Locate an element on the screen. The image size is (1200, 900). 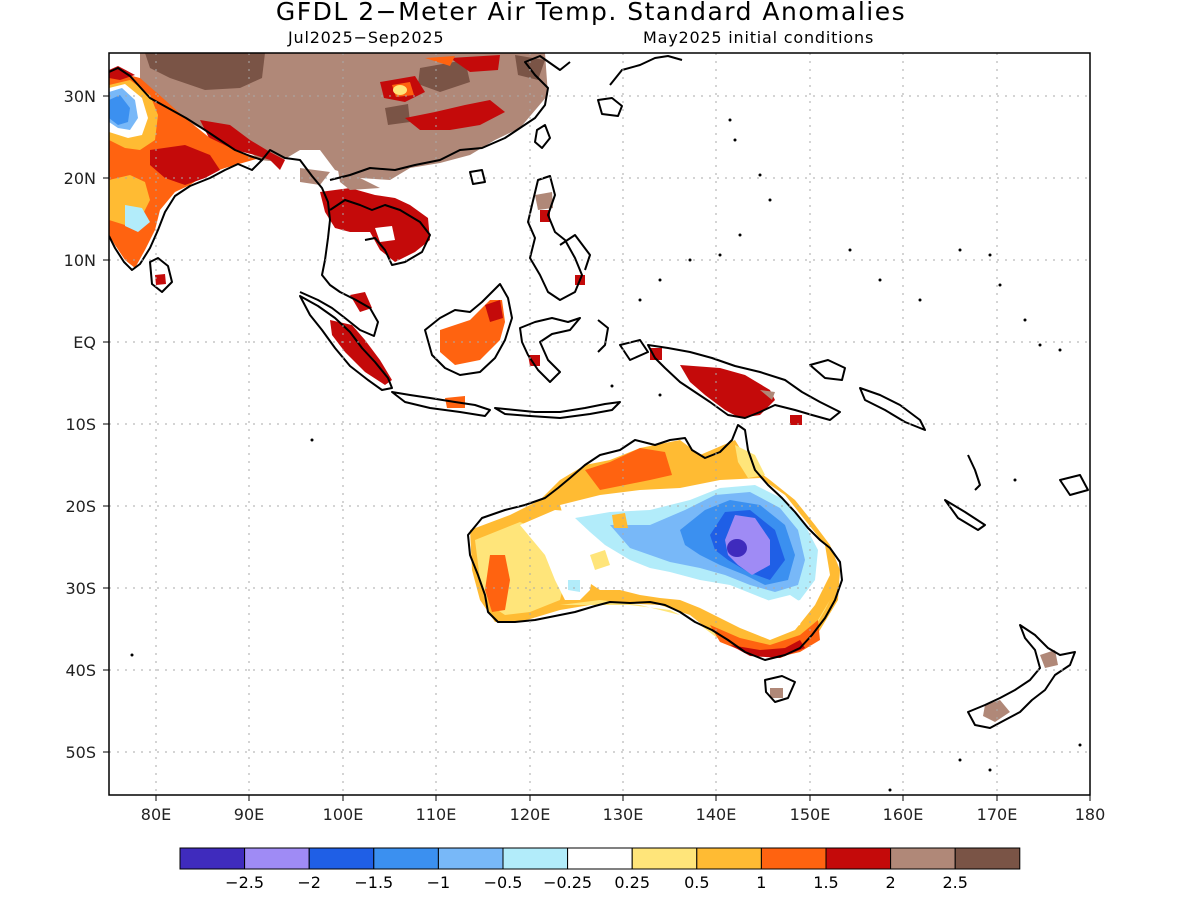
lon-label: 150E is located at coordinates (810, 814).